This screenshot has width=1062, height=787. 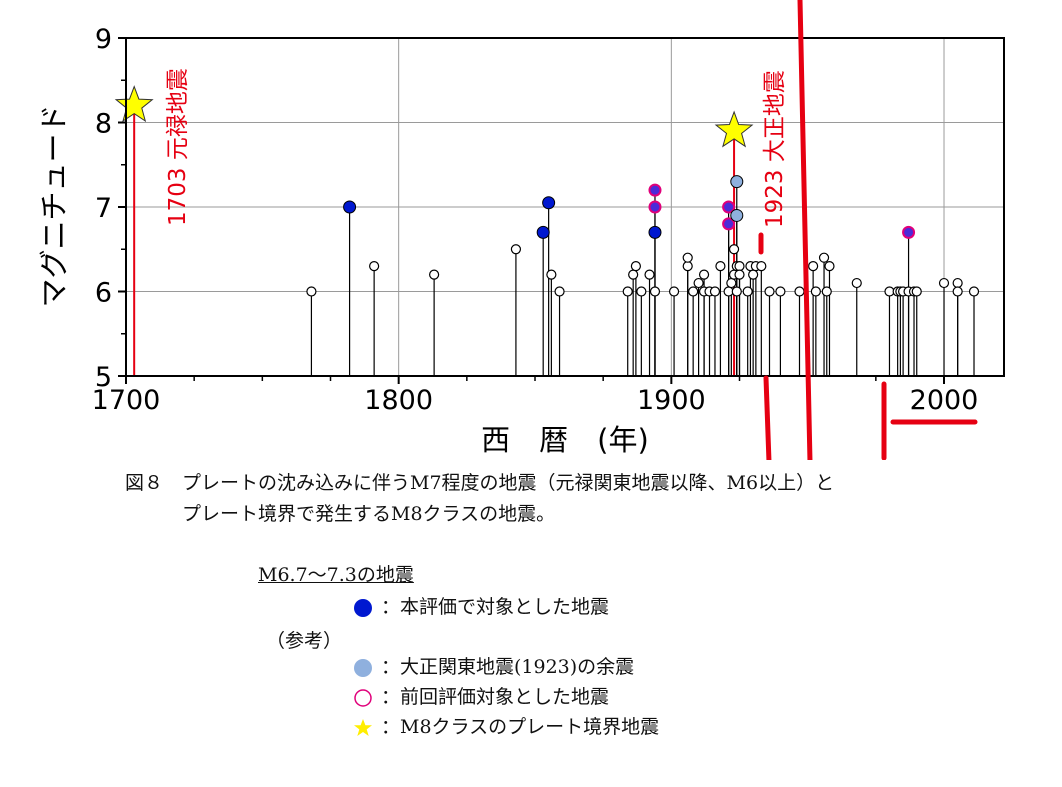 What do you see at coordinates (103, 39) in the screenshot?
I see `y-tick-label: 9` at bounding box center [103, 39].